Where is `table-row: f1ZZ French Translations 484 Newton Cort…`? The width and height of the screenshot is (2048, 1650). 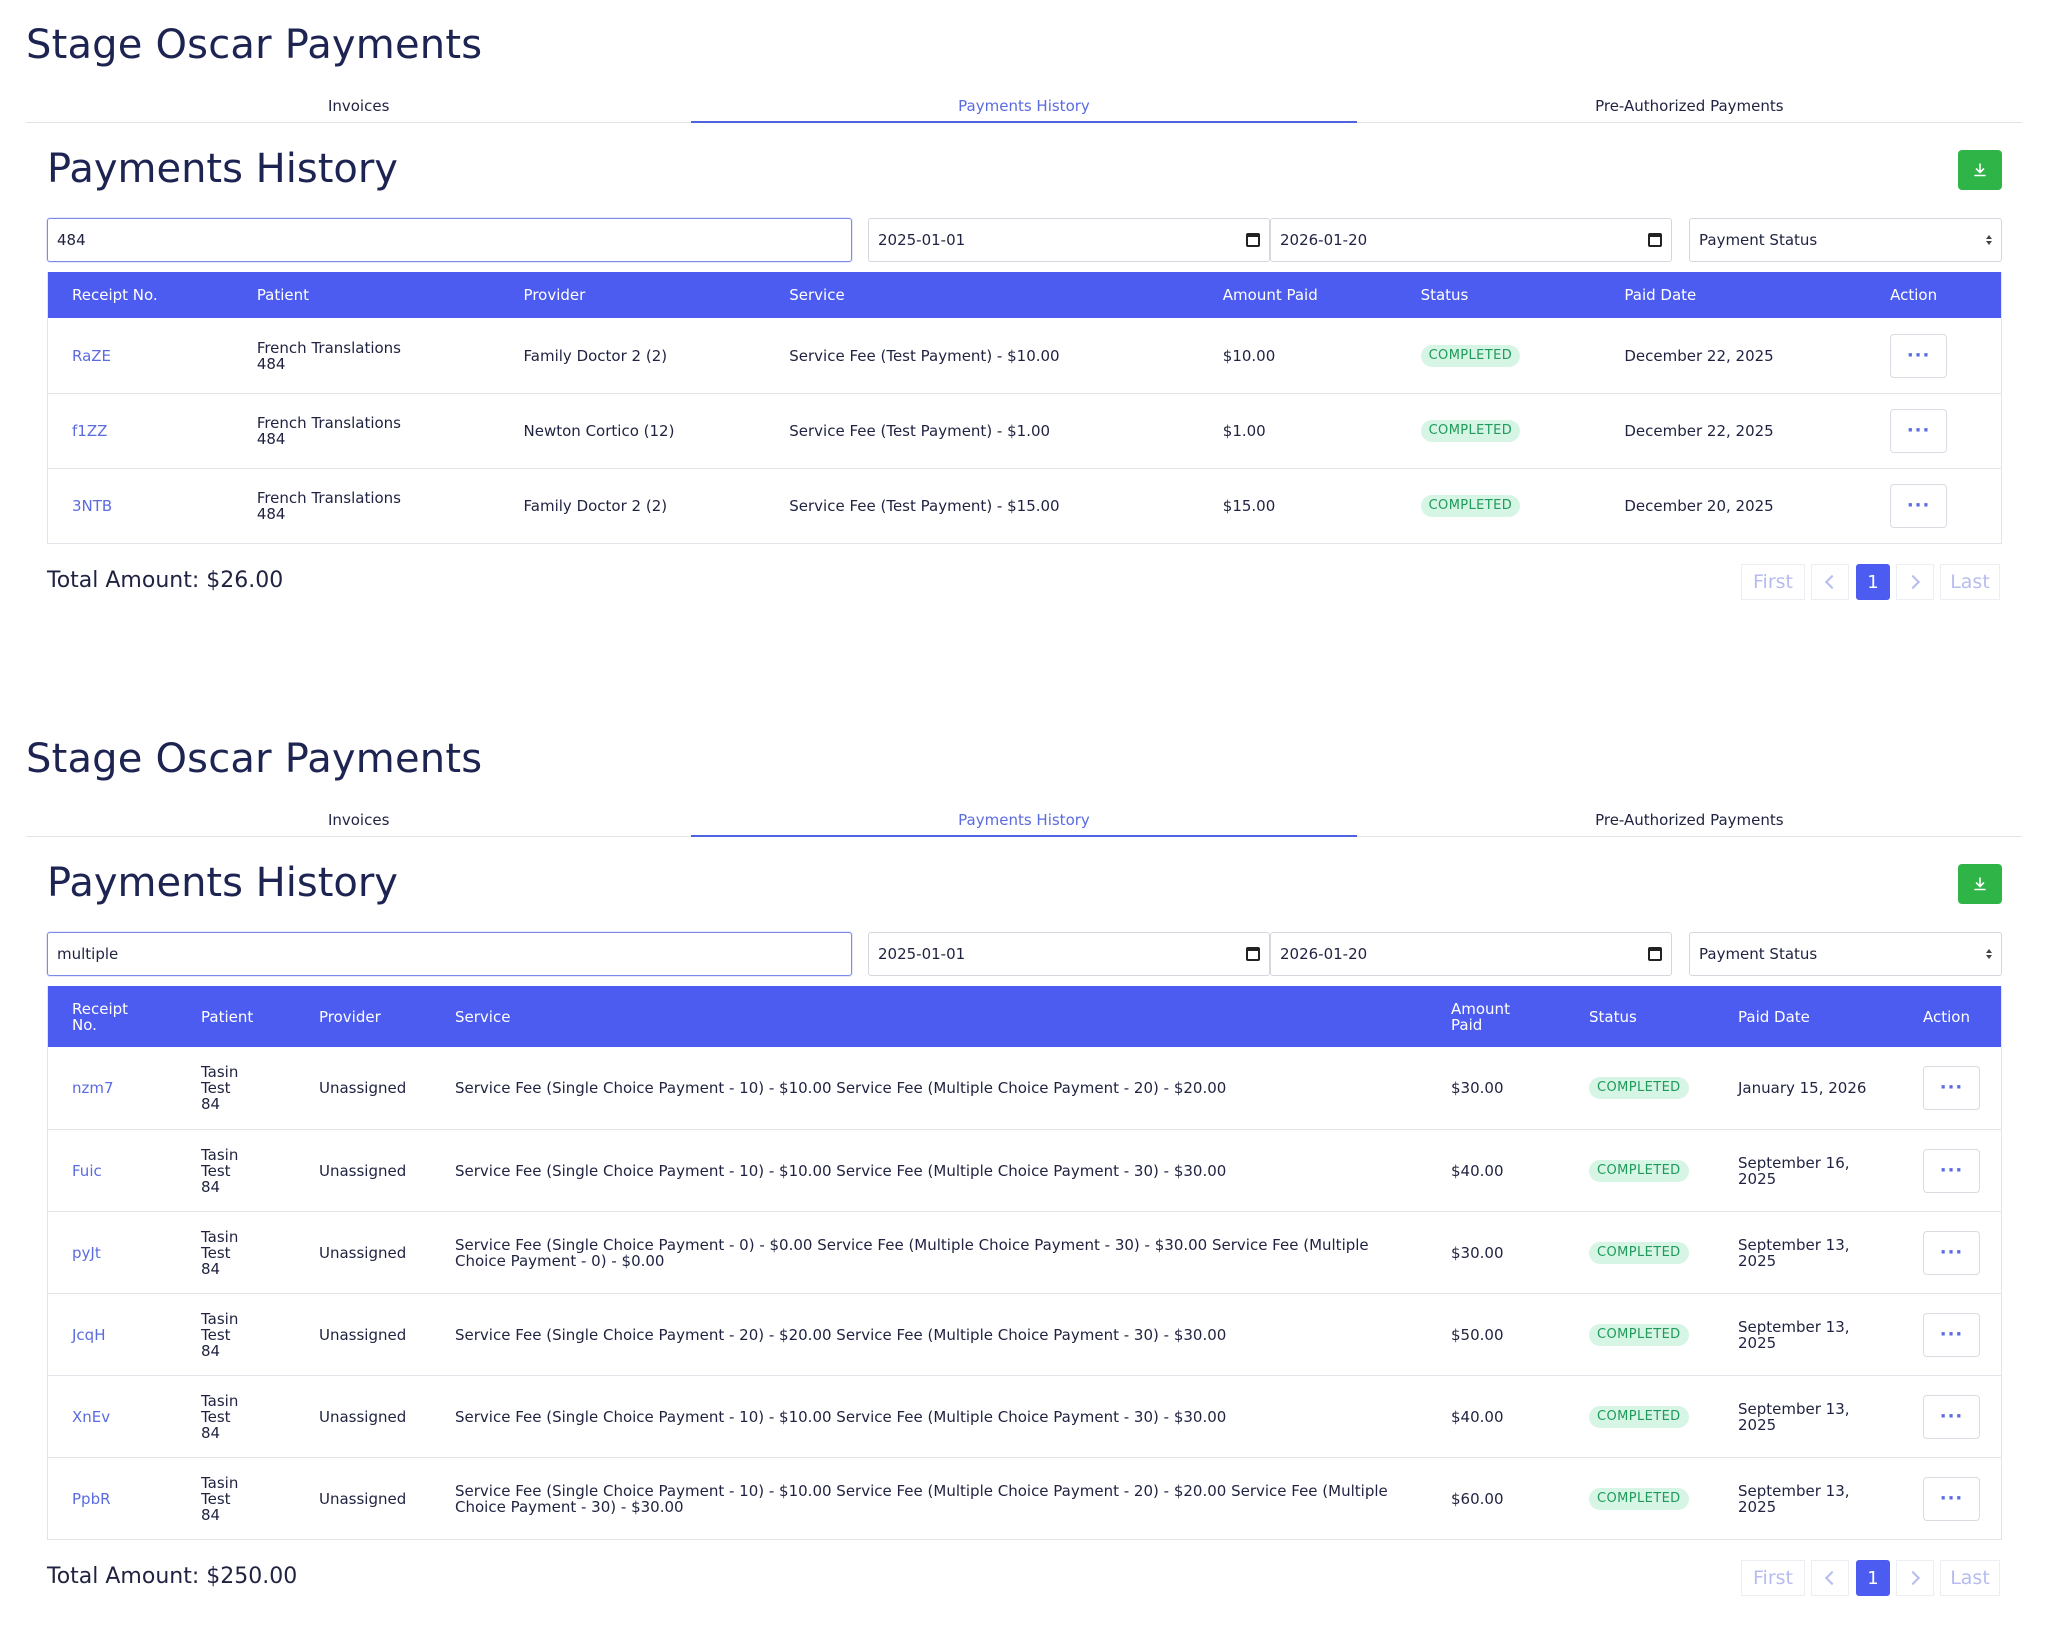 table-row: f1ZZ French Translations 484 Newton Cort… is located at coordinates (1024, 430).